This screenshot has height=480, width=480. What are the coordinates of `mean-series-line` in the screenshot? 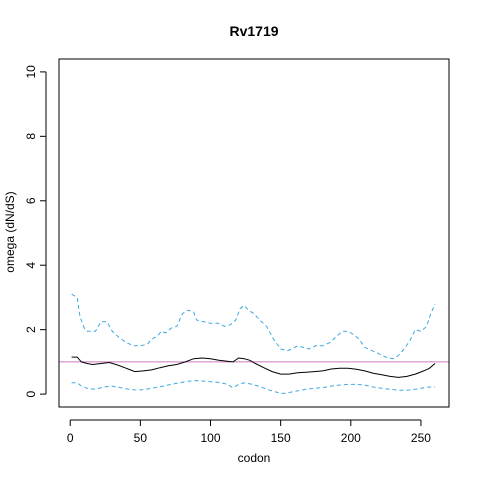 It's located at (253, 367).